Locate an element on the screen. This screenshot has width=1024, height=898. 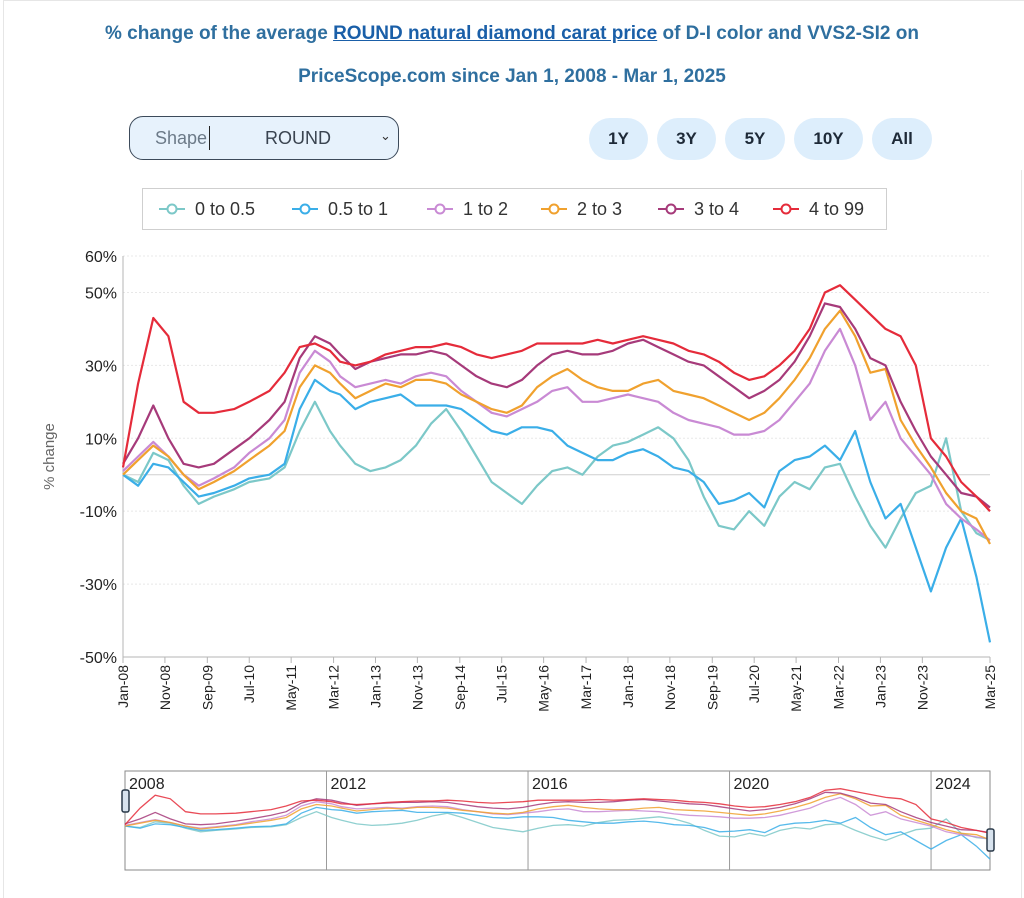
x-tick-label: Sep-09 is located at coordinates (207, 687).